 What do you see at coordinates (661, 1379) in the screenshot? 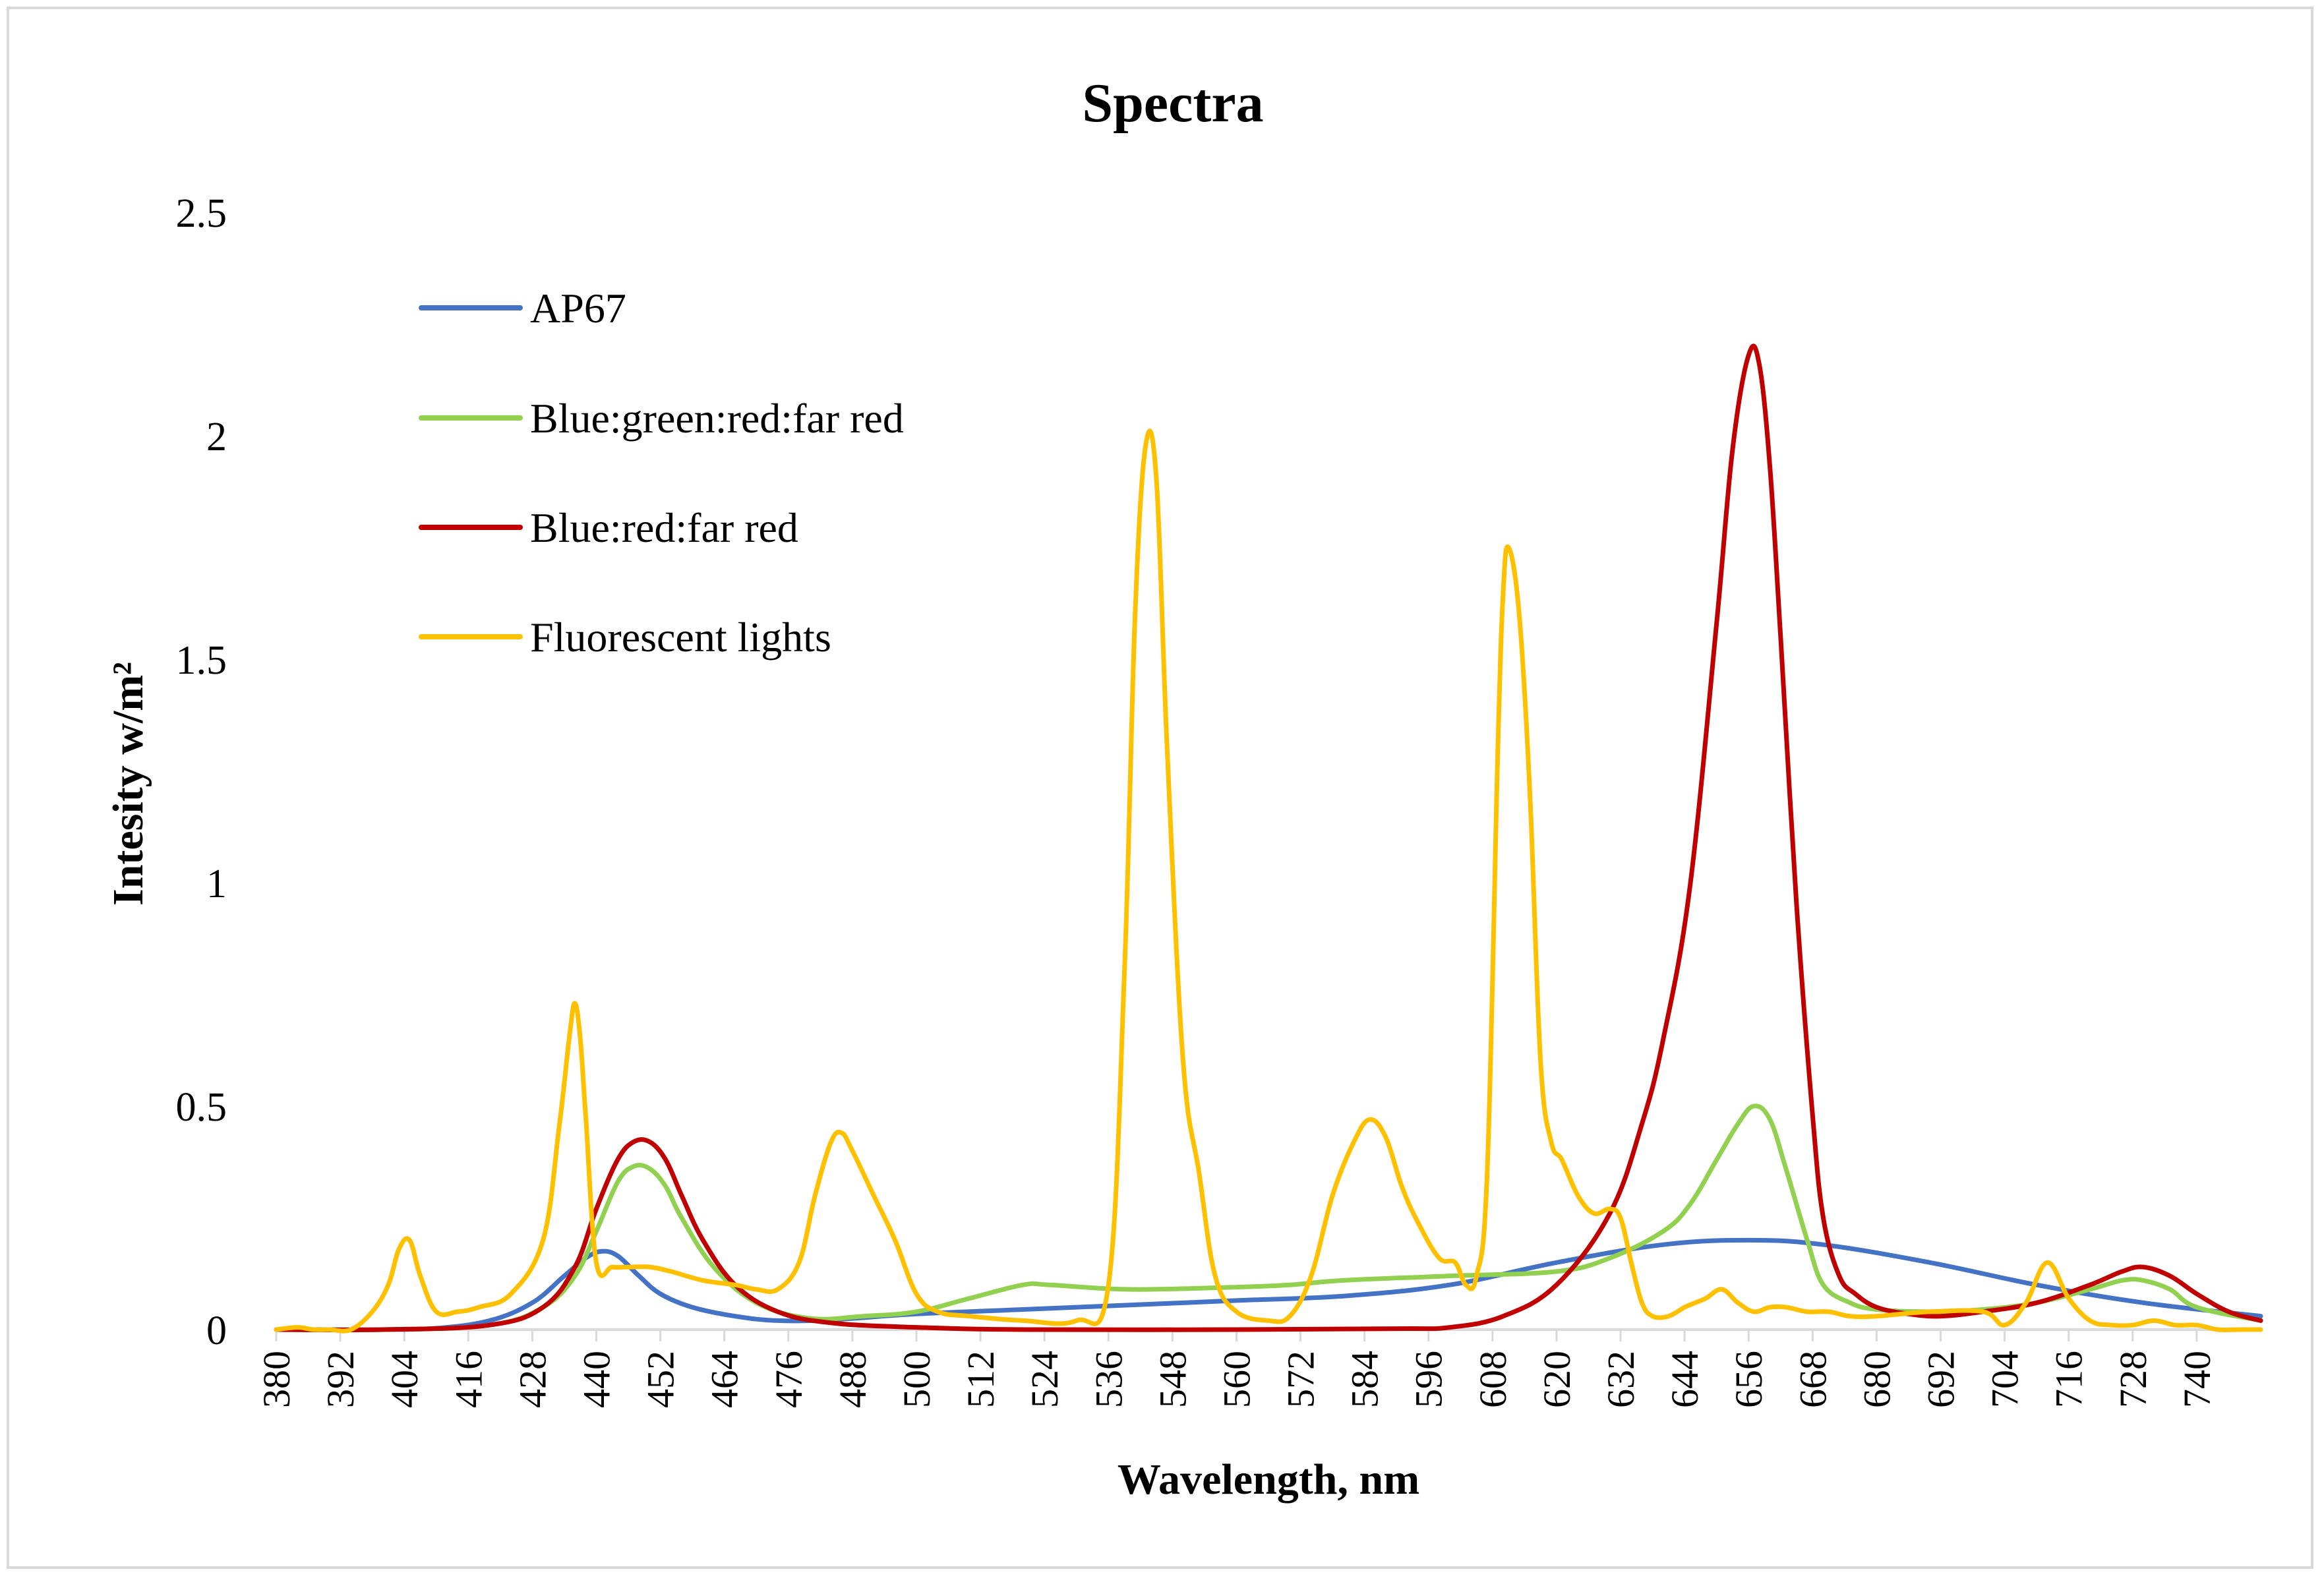
I see `x-tick-label: 452` at bounding box center [661, 1379].